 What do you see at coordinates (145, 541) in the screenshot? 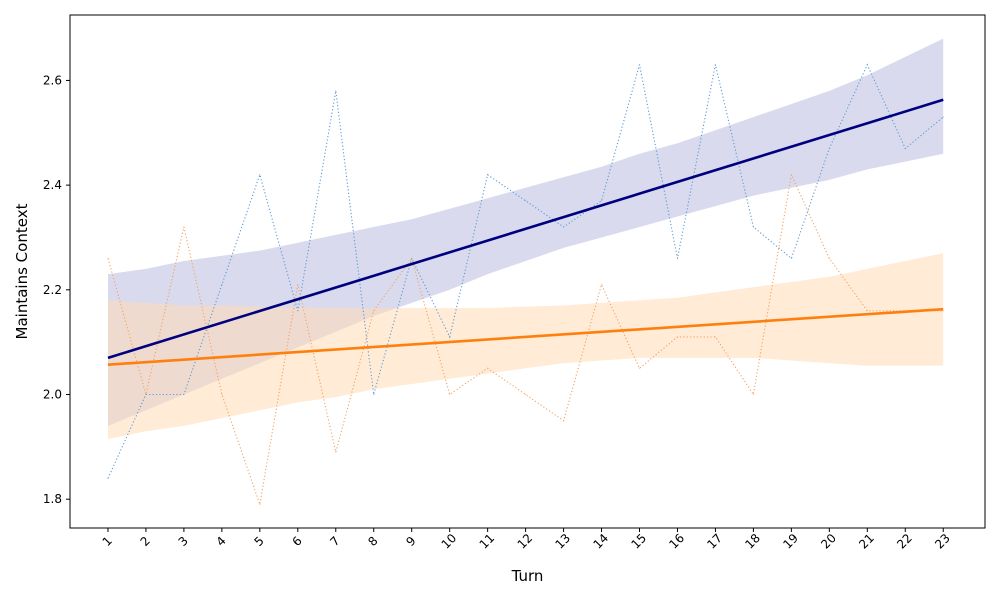
I see `x-tick-label: 2` at bounding box center [145, 541].